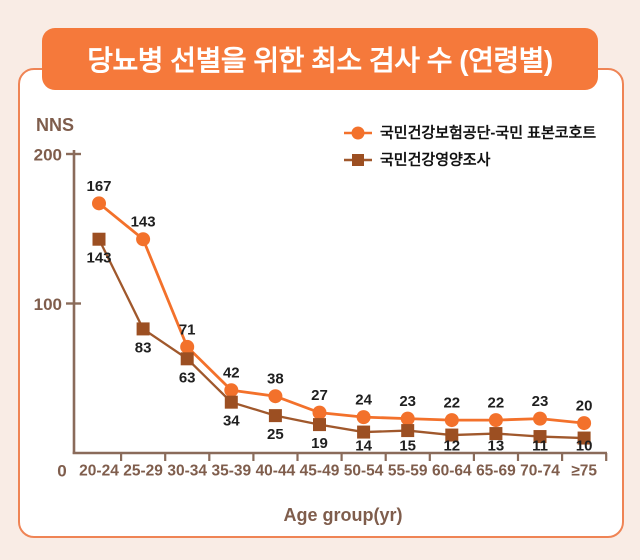 This screenshot has width=640, height=560. I want to click on x-tick-label: ≥75, so click(584, 471).